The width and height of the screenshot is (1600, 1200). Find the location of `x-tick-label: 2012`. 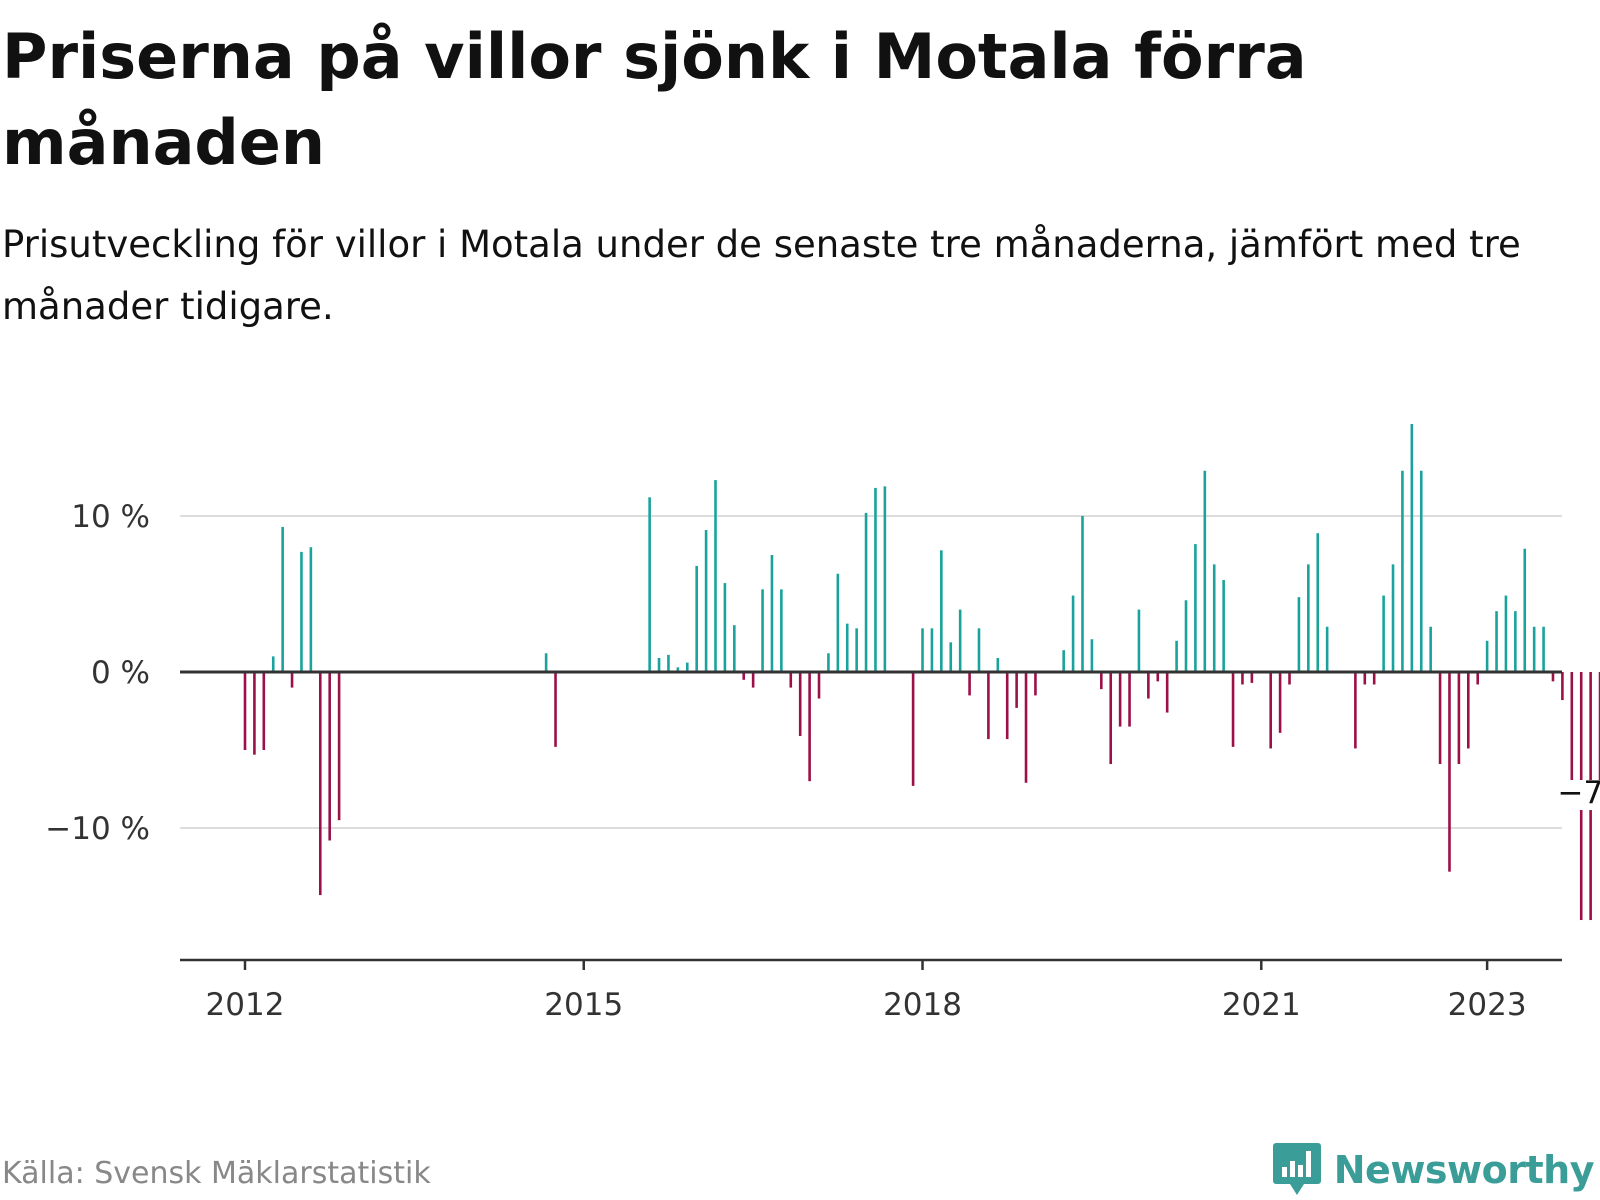

x-tick-label: 2012 is located at coordinates (245, 1005).